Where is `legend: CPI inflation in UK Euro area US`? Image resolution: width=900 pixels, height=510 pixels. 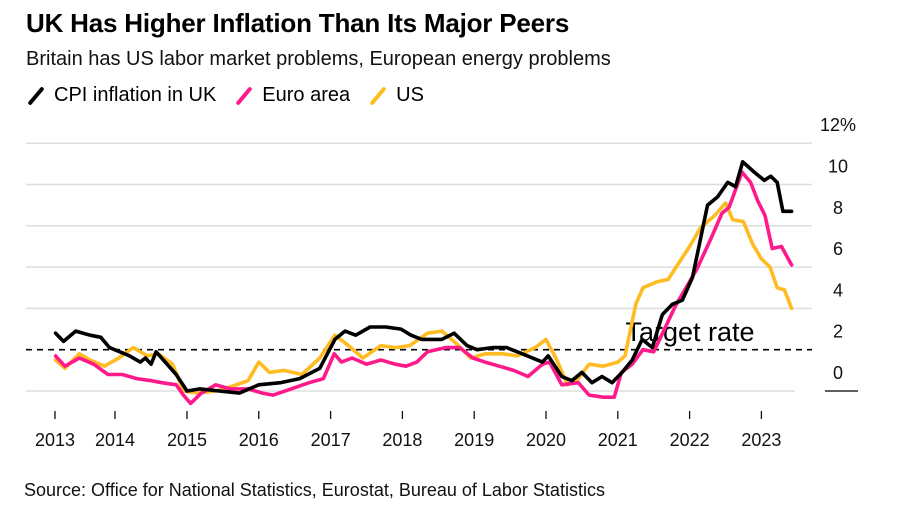
legend: CPI inflation in UK Euro area US is located at coordinates (234, 95).